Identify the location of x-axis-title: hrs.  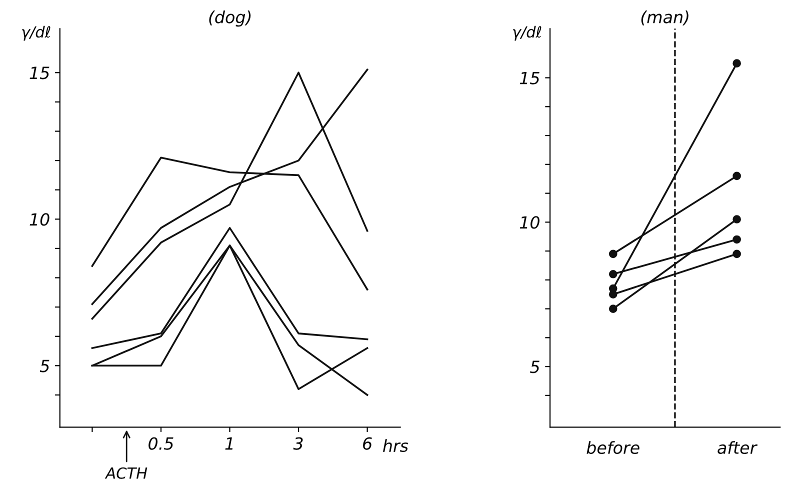
(395, 445).